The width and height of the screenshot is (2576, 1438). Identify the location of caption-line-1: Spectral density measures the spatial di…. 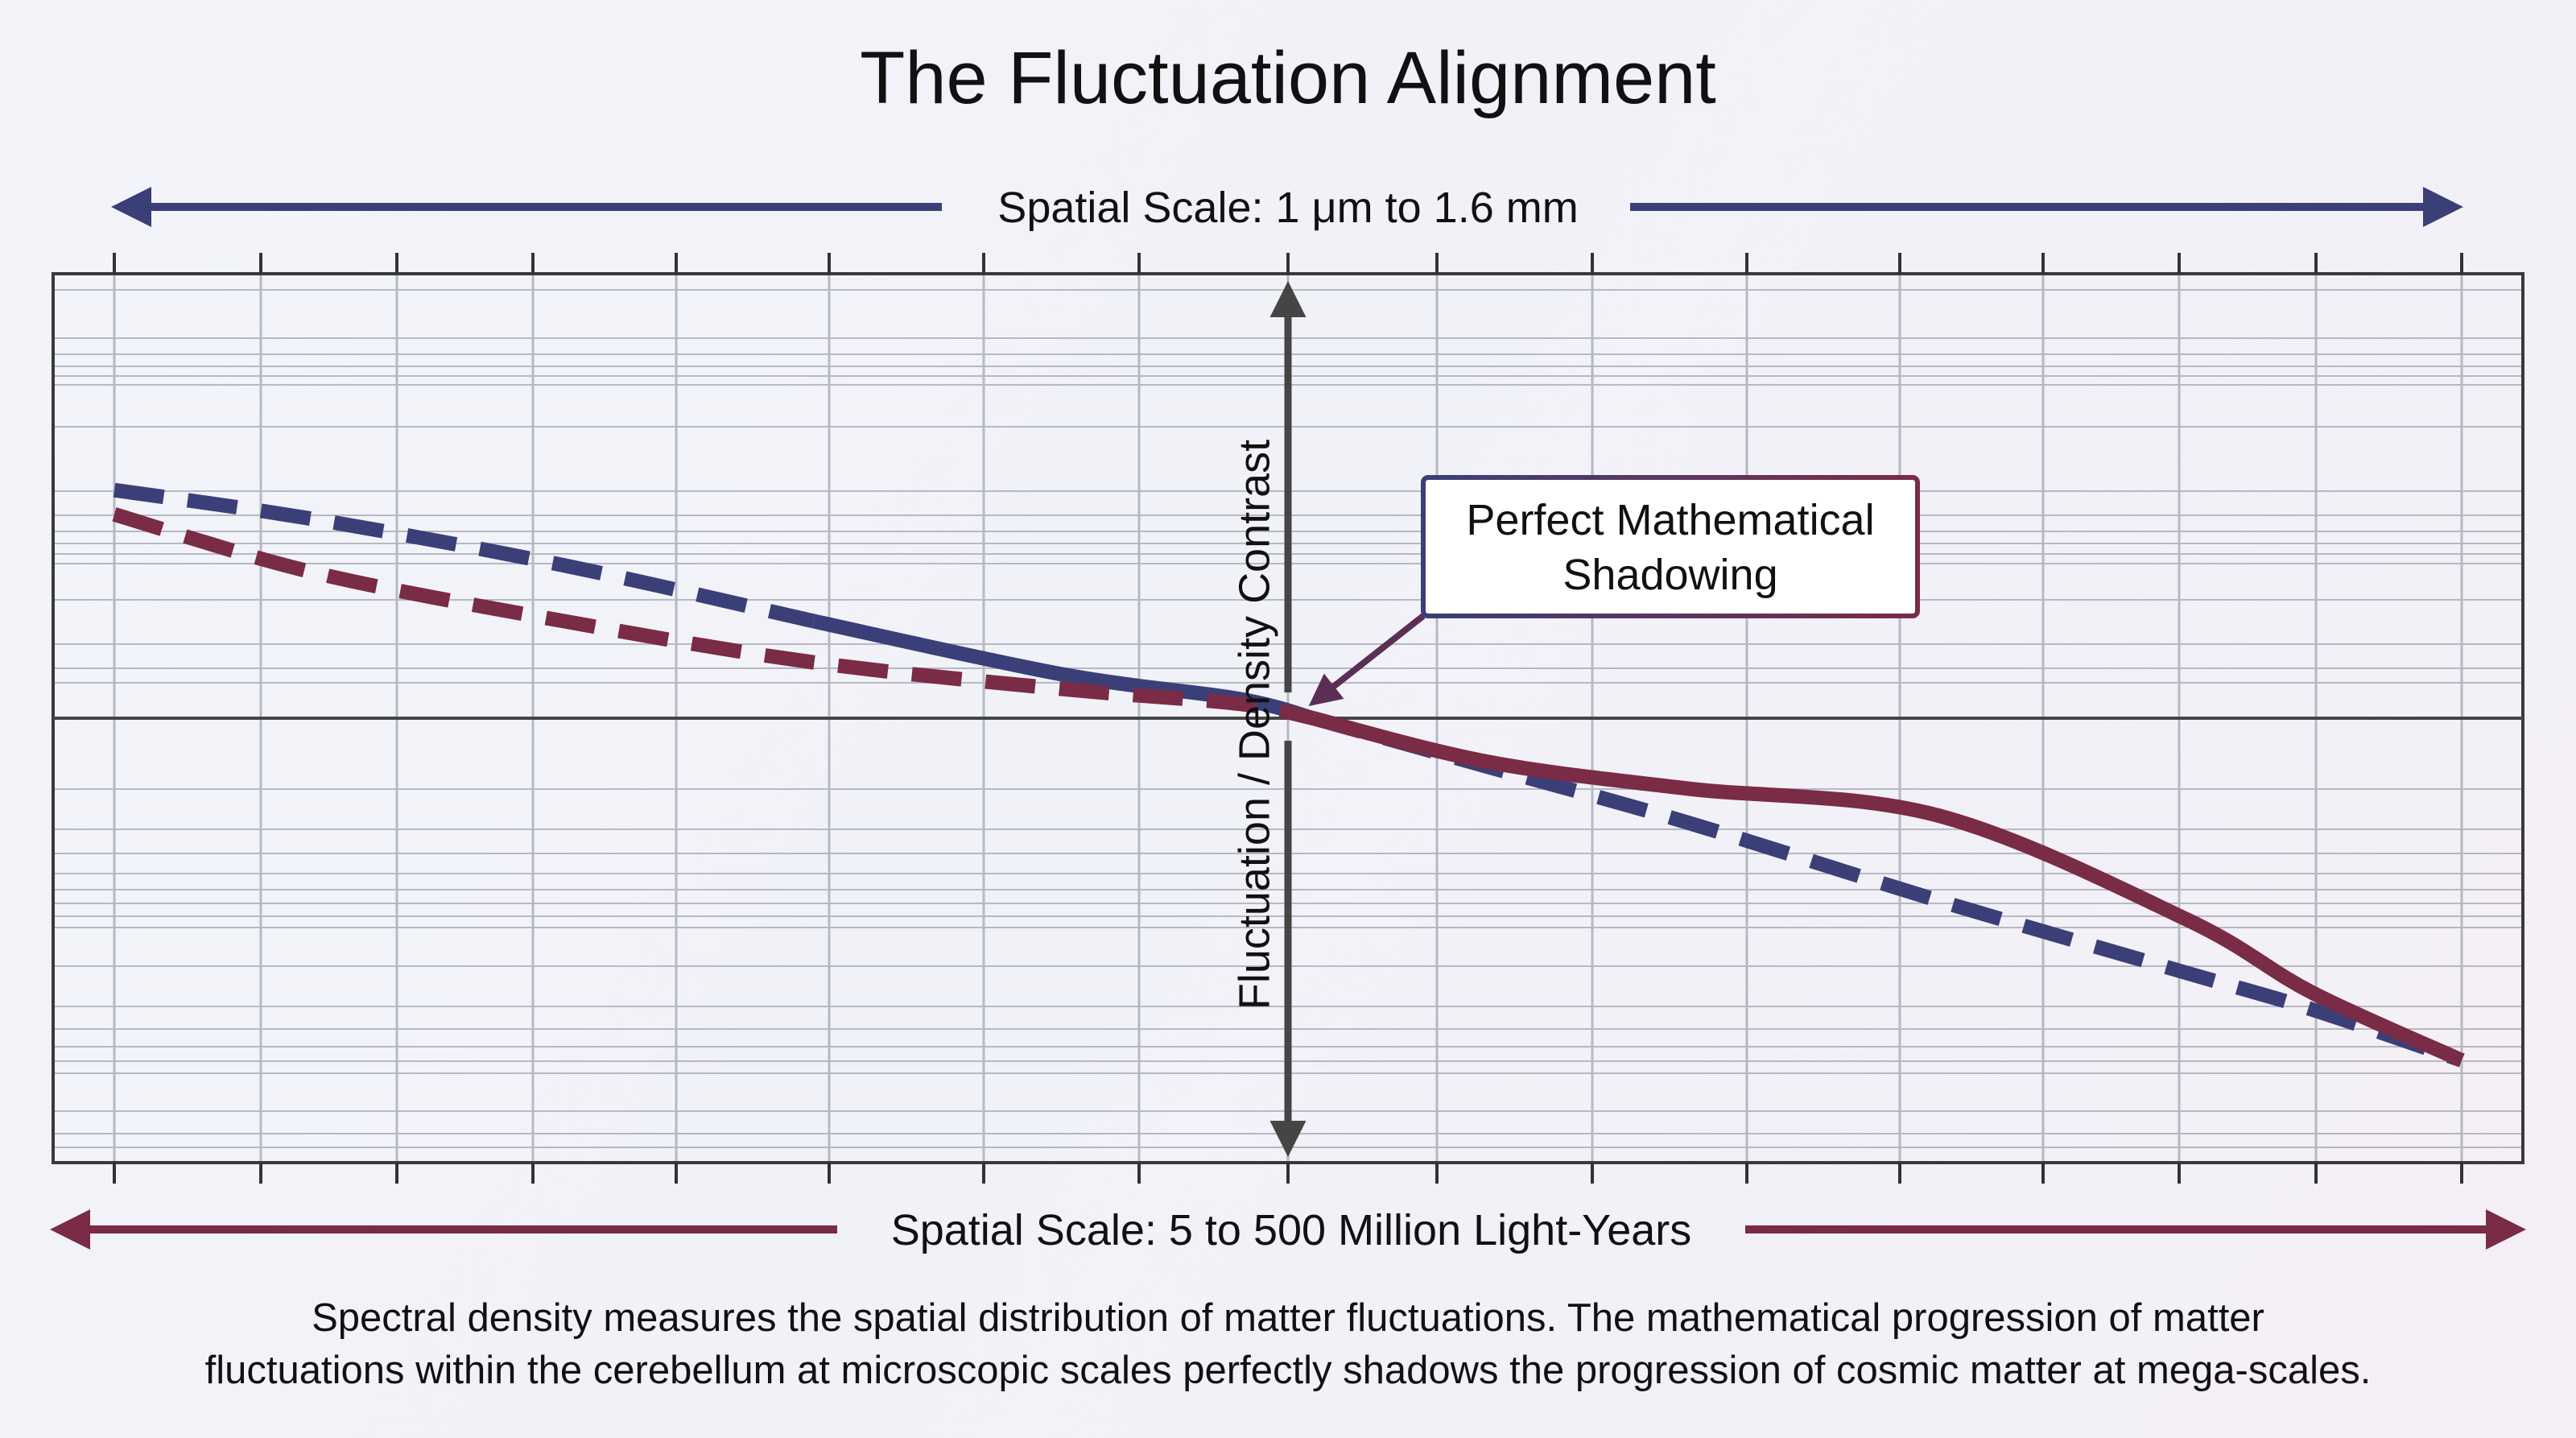
(1288, 1318).